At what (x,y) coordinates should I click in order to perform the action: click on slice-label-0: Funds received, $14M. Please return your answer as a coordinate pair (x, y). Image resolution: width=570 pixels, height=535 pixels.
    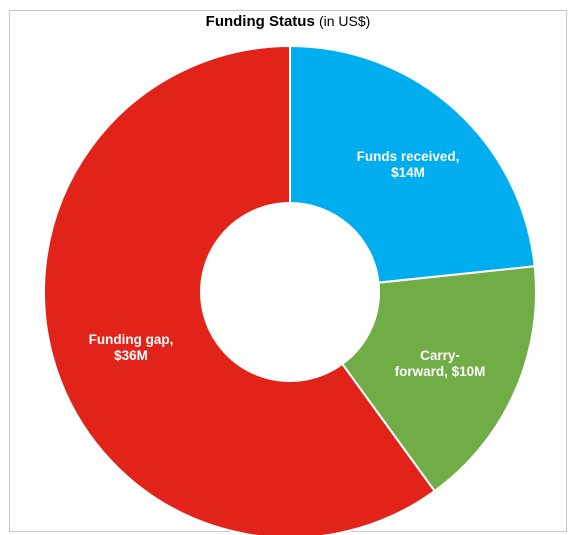
    Looking at the image, I should click on (408, 164).